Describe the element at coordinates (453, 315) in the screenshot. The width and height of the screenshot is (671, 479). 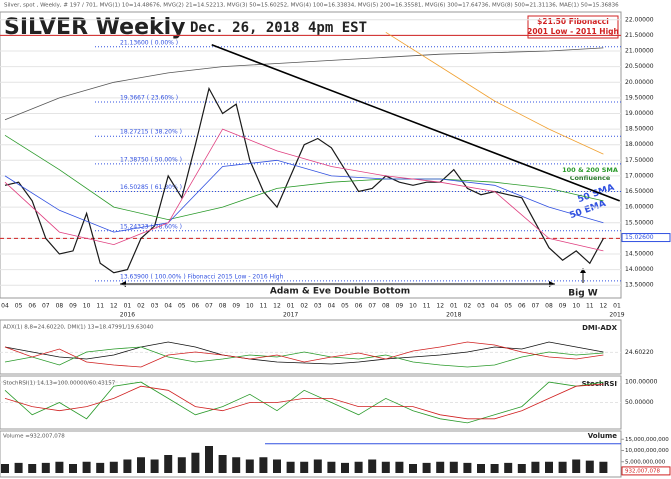
I see `year-label: 2018` at that location.